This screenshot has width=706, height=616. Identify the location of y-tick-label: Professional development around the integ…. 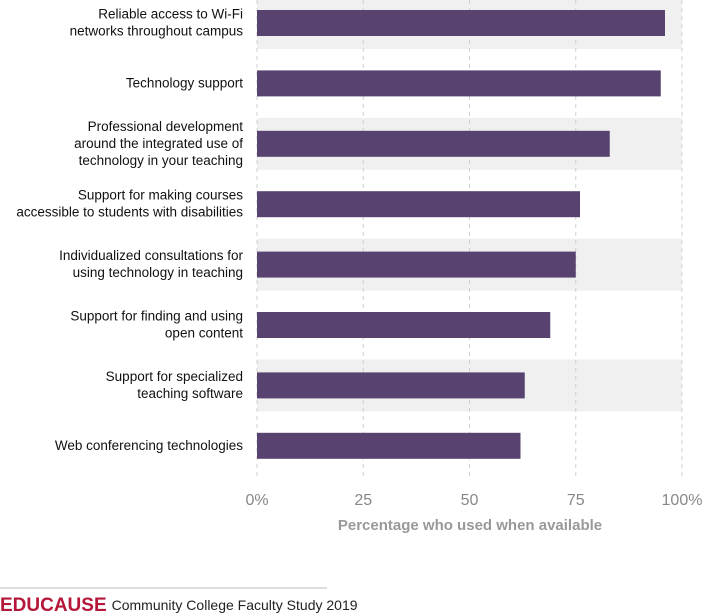
(158, 142).